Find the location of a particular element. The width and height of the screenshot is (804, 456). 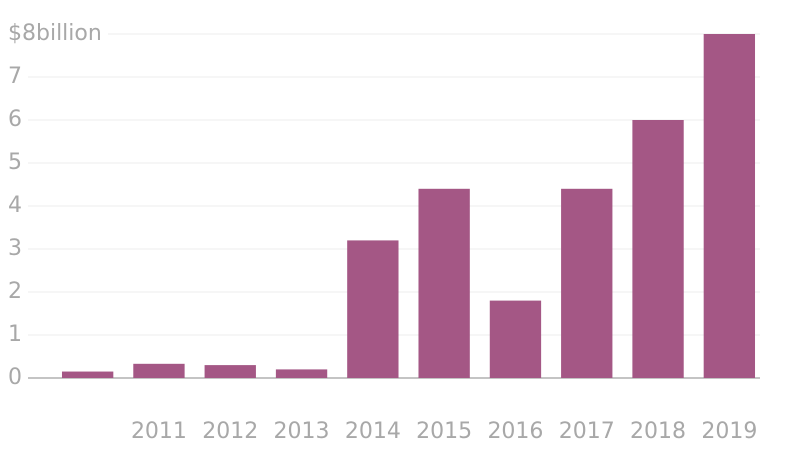

x-tick-label: 2016 is located at coordinates (515, 431).